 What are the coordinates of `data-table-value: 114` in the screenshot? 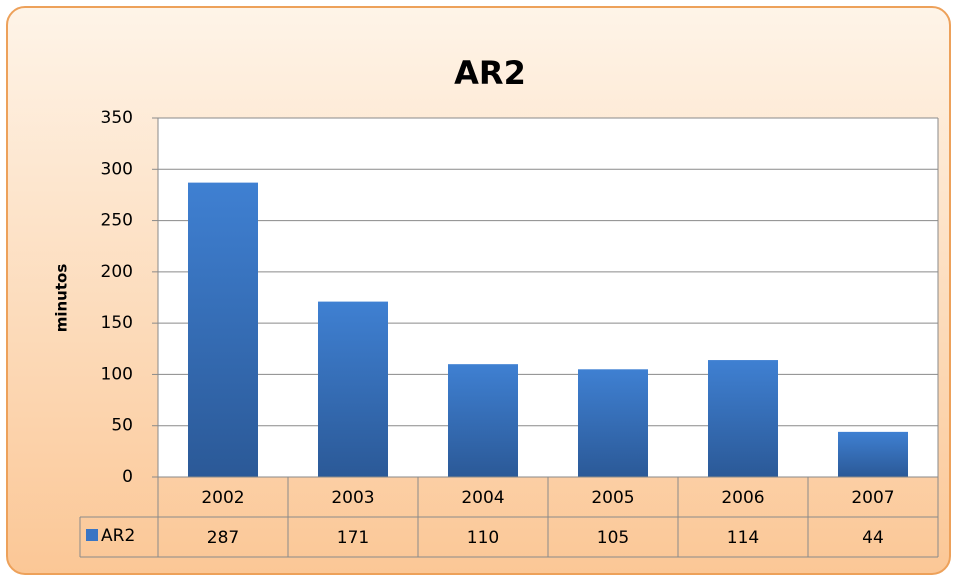 It's located at (743, 538).